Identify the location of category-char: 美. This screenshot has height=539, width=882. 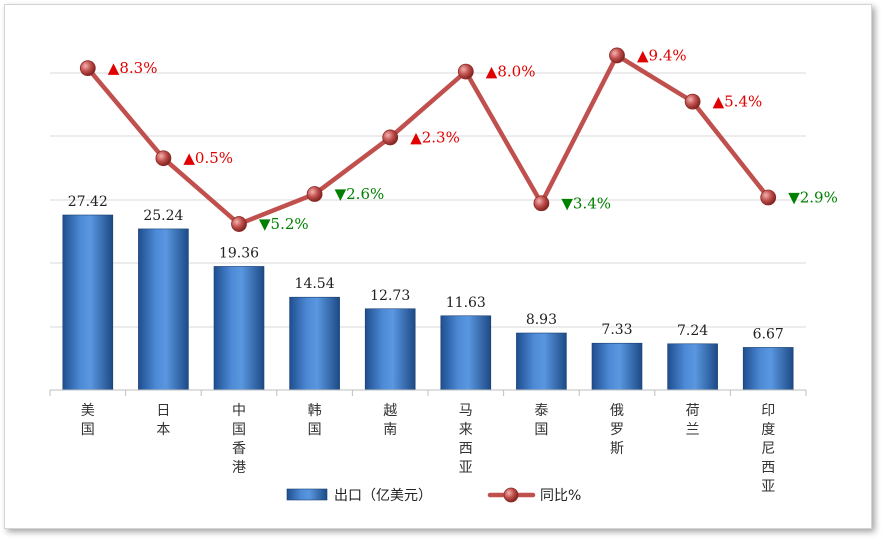
(88, 411).